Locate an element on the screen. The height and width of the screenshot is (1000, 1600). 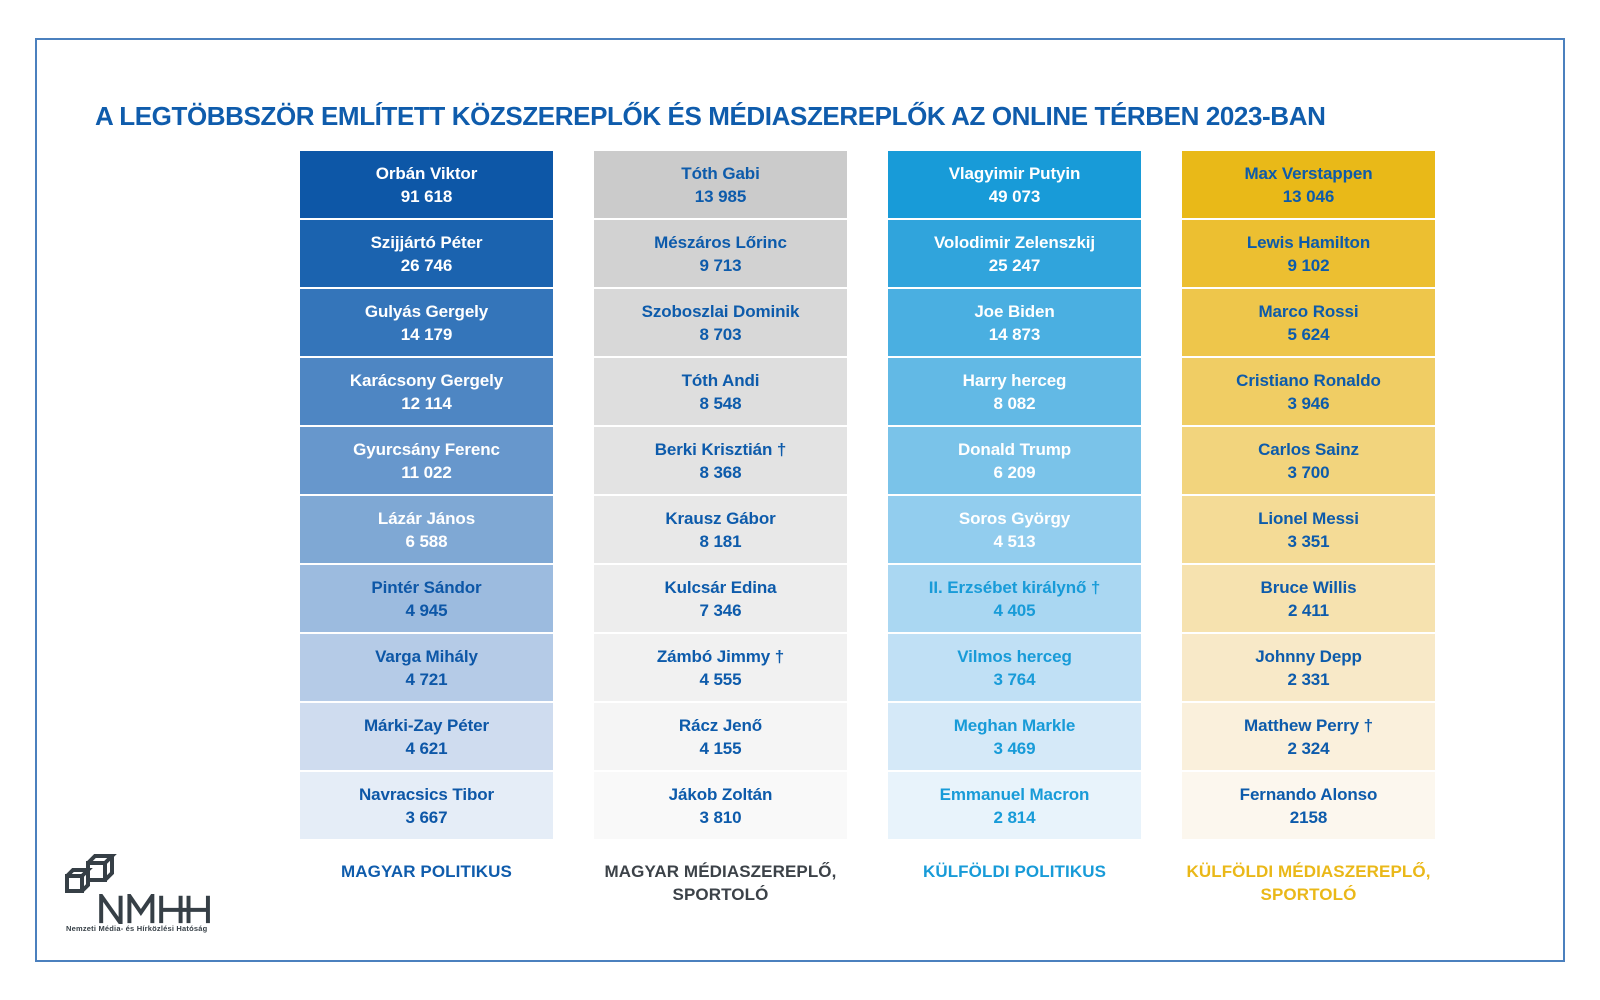
person-cell: Karácsony Gergely 12 114 is located at coordinates (426, 391).